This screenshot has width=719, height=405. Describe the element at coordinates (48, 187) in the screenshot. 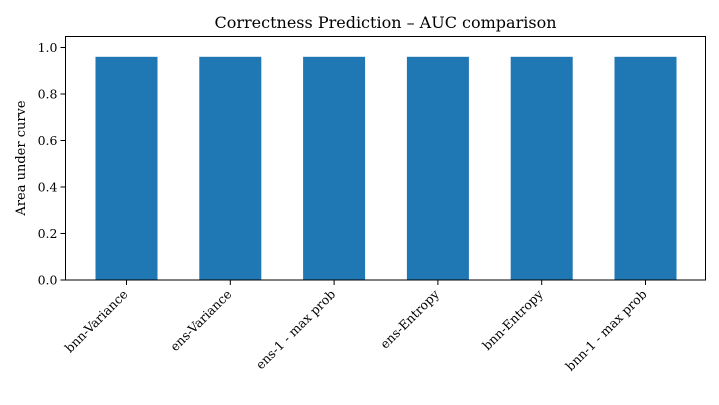

I see `y-tick-label: 0.4` at that location.